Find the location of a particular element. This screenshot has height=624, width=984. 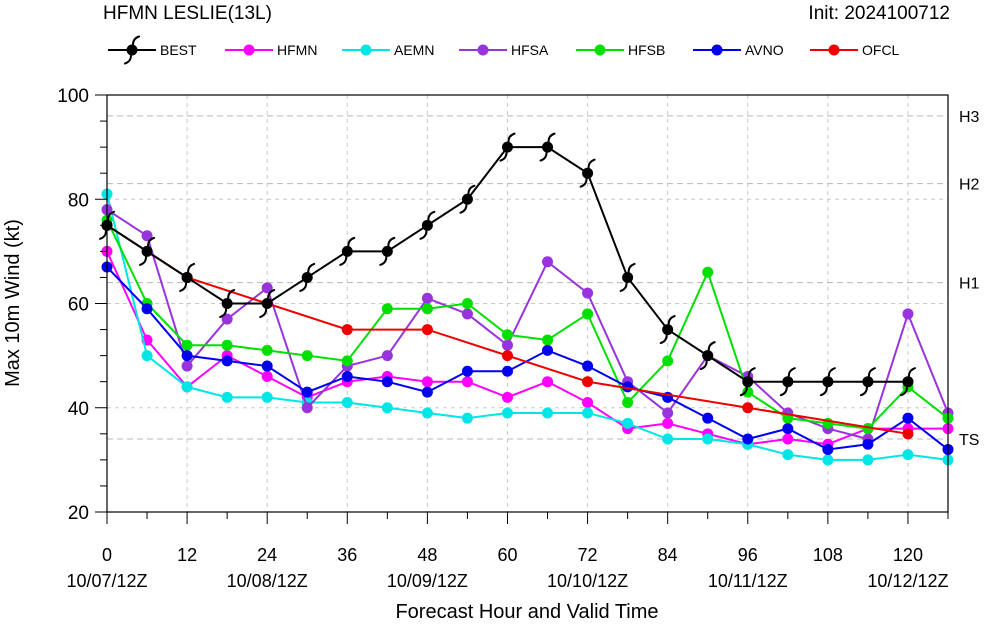

intensity-label: TS is located at coordinates (969, 440).